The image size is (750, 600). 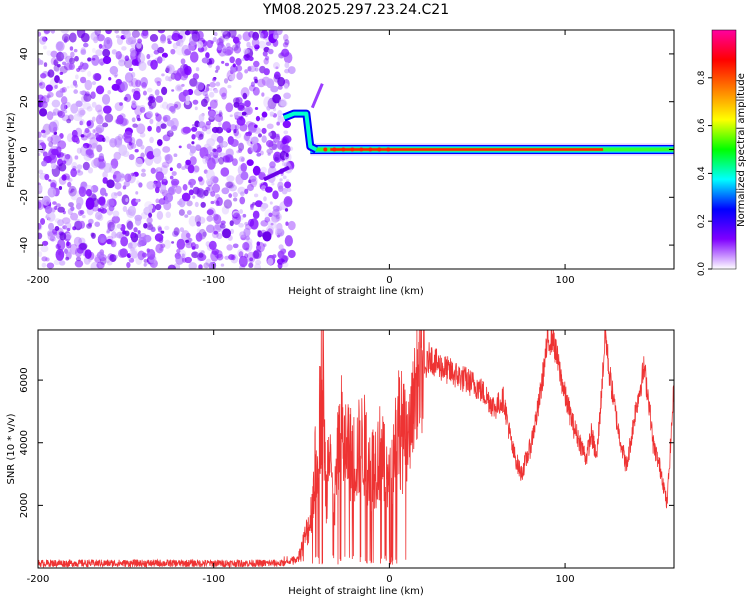 I want to click on colorbar-label: Normalized spectral amplitude, so click(x=741, y=150).